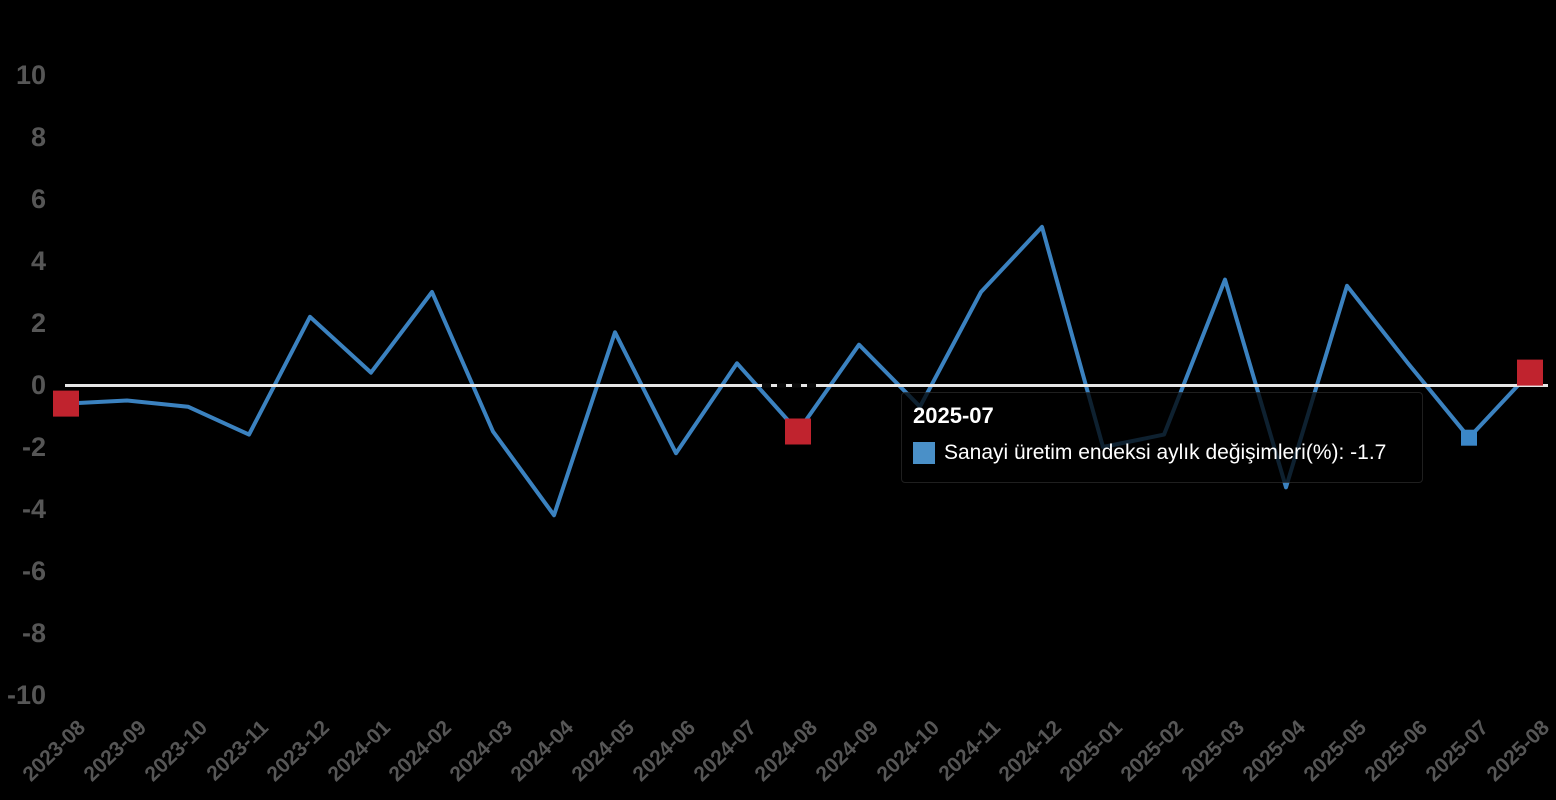 The height and width of the screenshot is (800, 1556). I want to click on y-tick-label: 0, so click(38, 385).